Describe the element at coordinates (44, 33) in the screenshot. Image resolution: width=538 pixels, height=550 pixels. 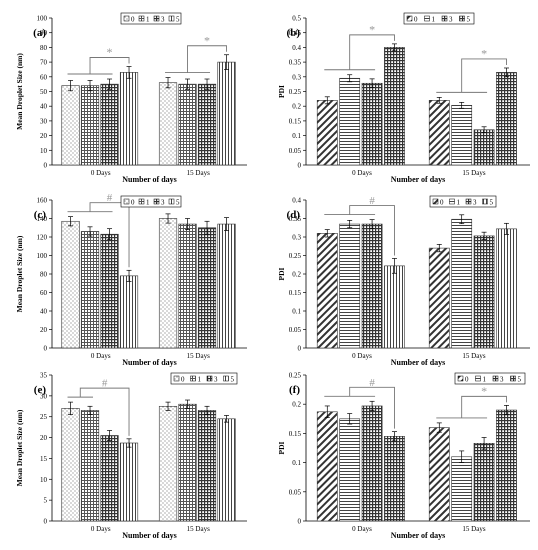
I see `y-tick-label: 90` at that location.